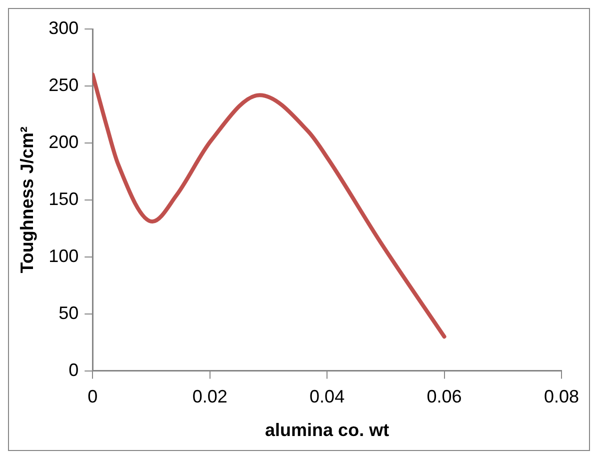  I want to click on y-tick-label: 300, so click(63, 28).